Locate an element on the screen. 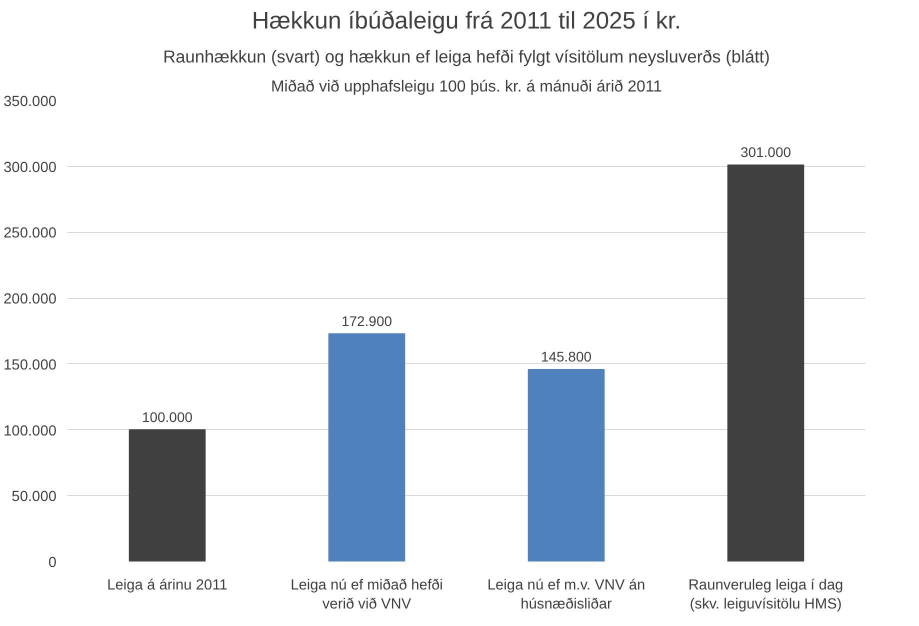 This screenshot has height=626, width=919. y-tick-label: 50.000 is located at coordinates (34, 497).